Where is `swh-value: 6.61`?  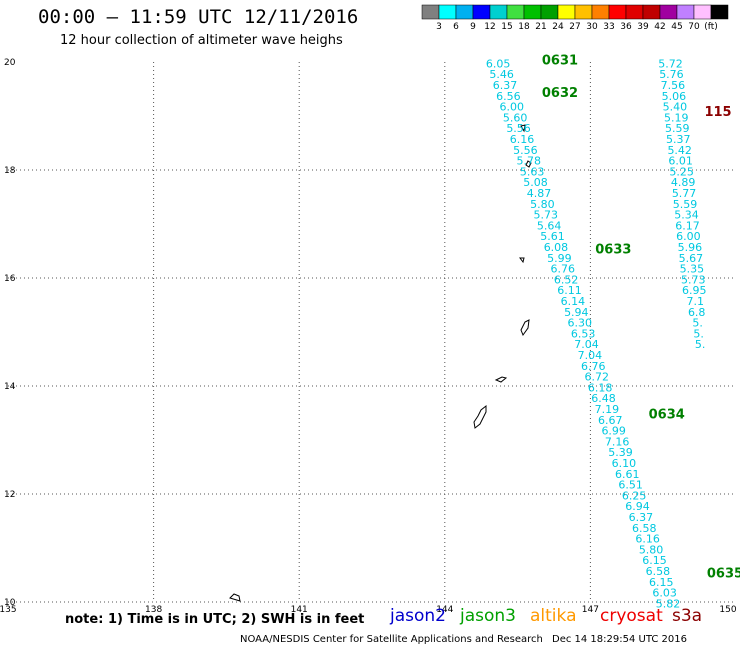
swh-value: 6.61 is located at coordinates (627, 474).